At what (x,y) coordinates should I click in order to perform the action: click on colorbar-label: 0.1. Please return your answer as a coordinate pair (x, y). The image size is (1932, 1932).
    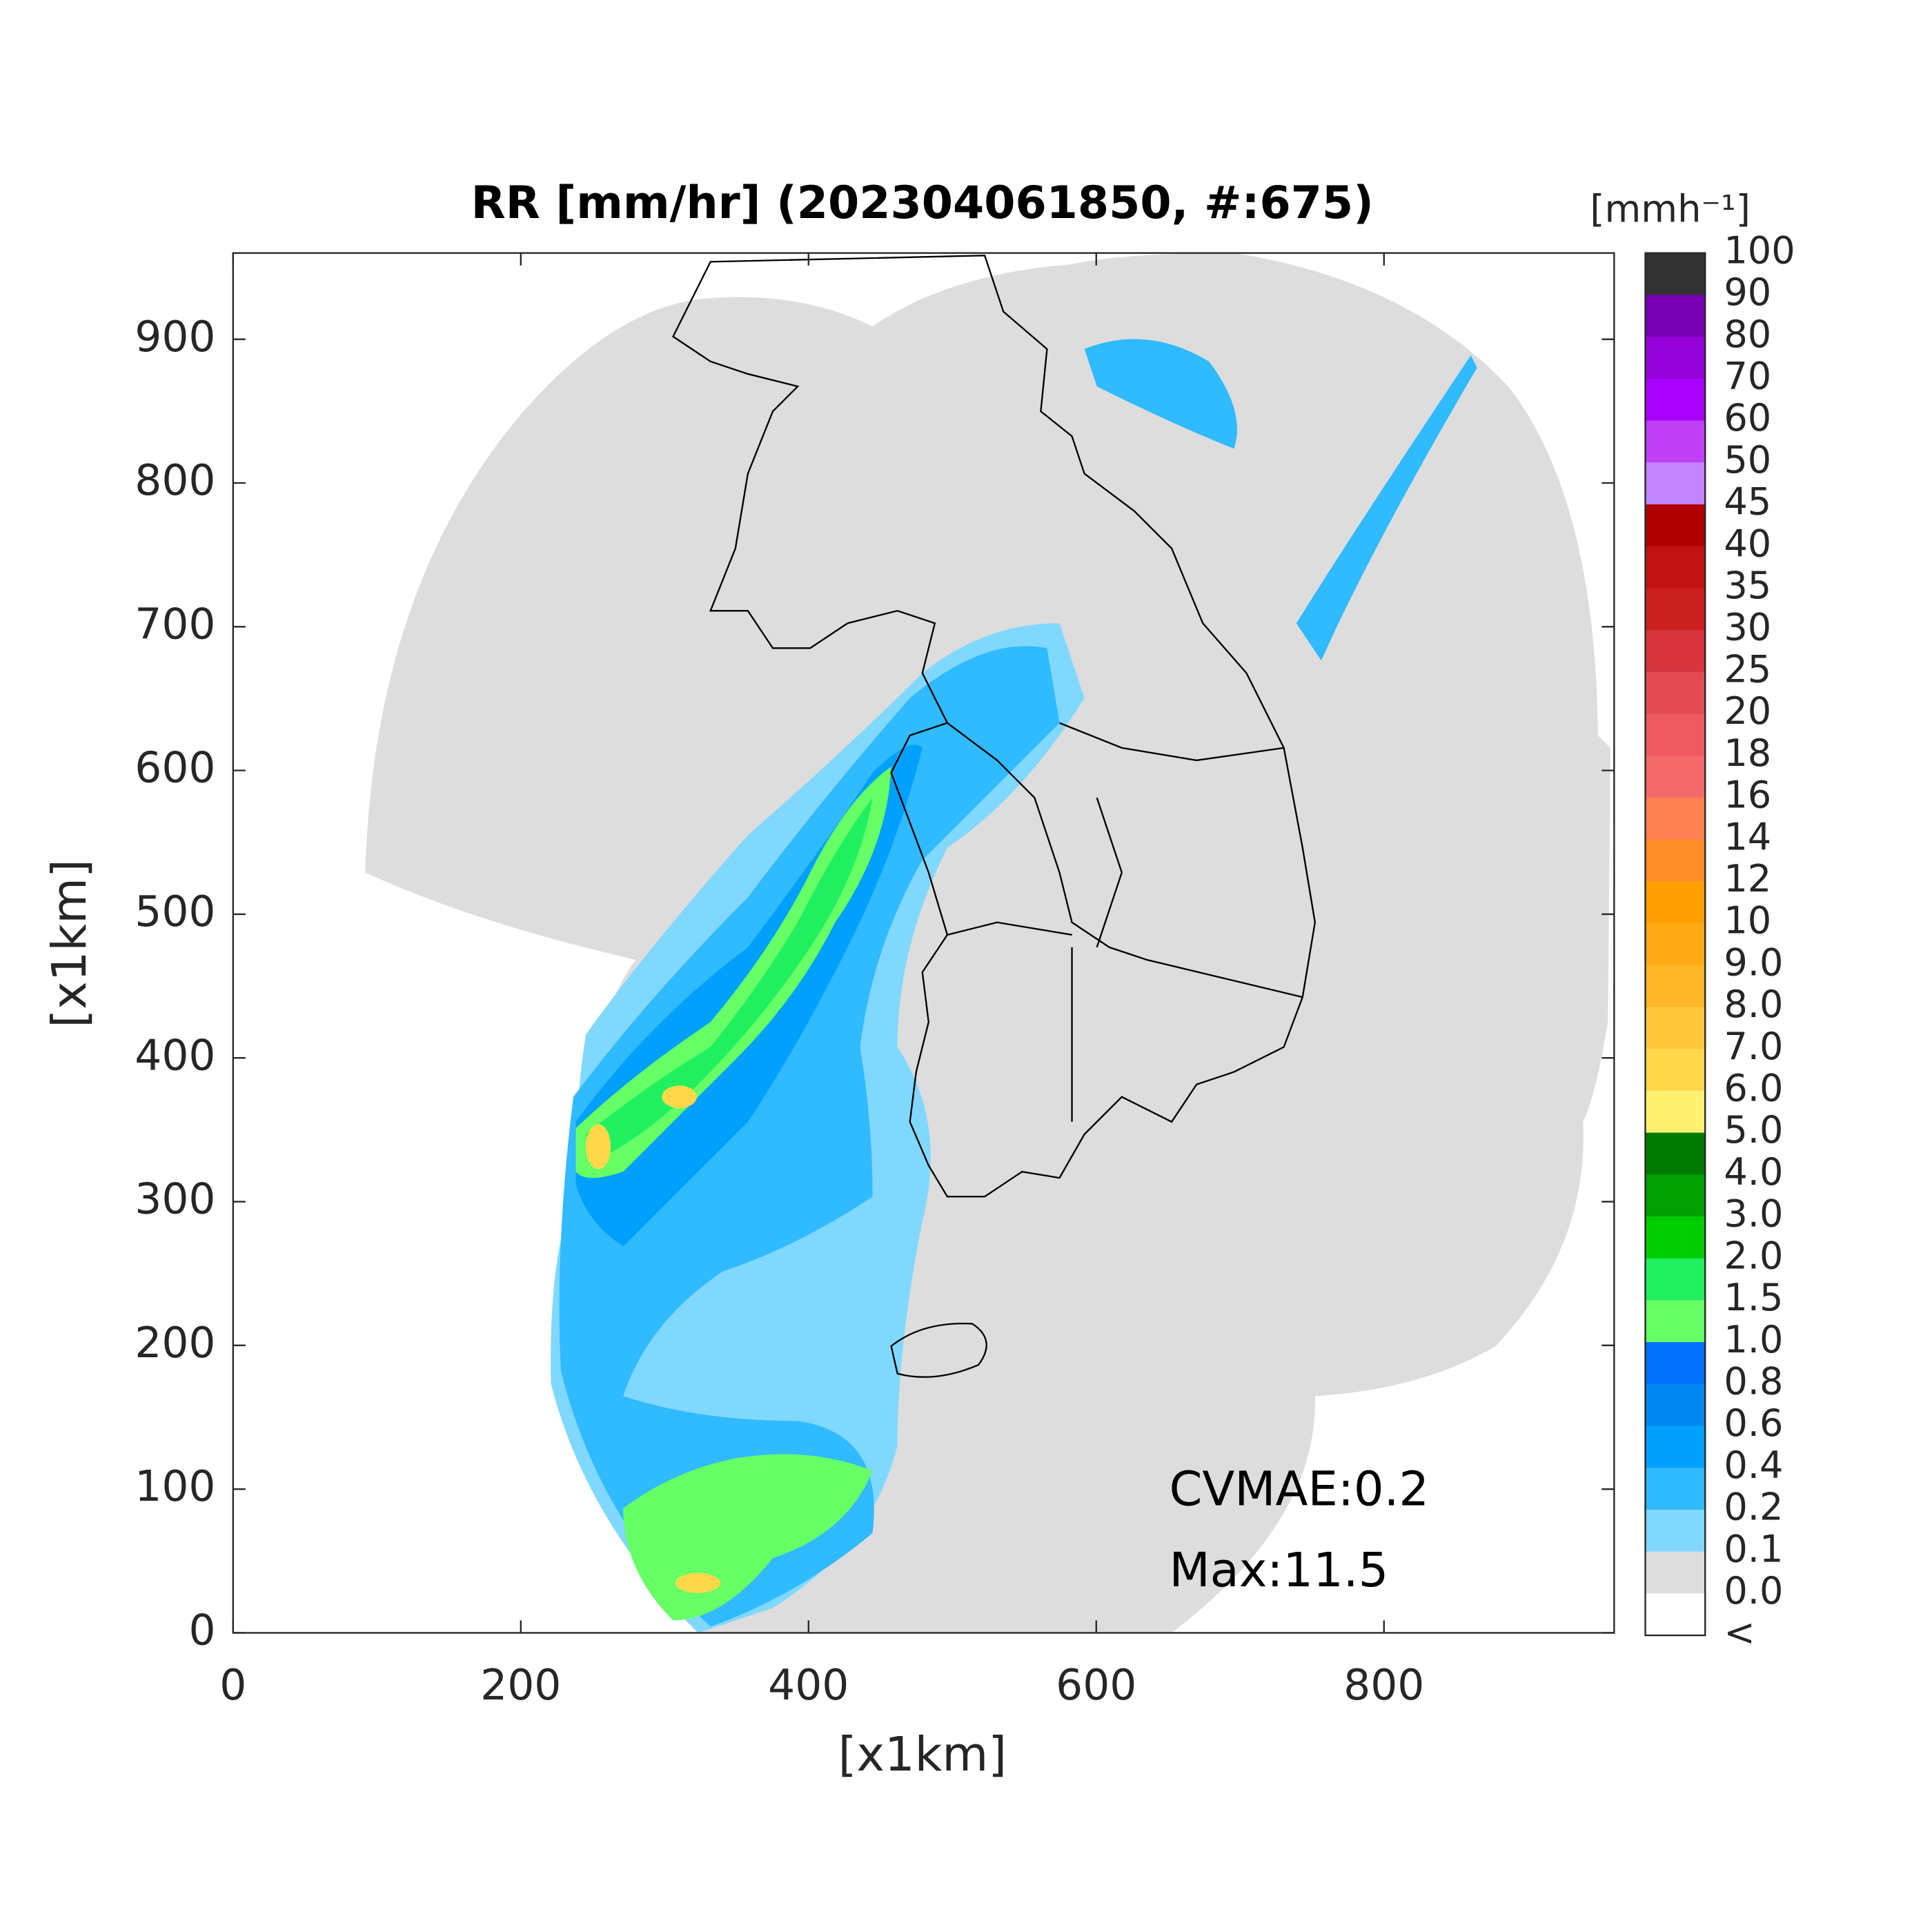
    Looking at the image, I should click on (1753, 1548).